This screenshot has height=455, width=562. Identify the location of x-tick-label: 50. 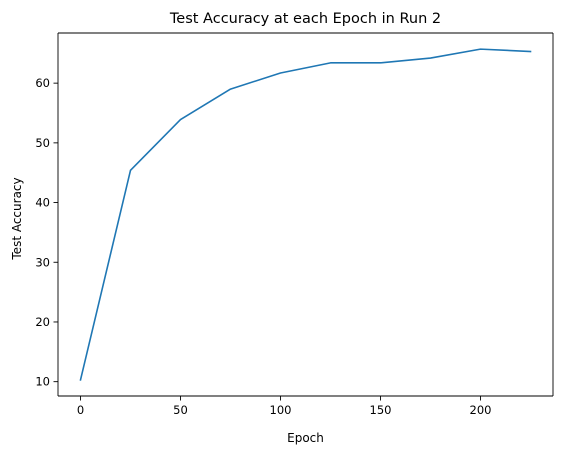
(180, 410).